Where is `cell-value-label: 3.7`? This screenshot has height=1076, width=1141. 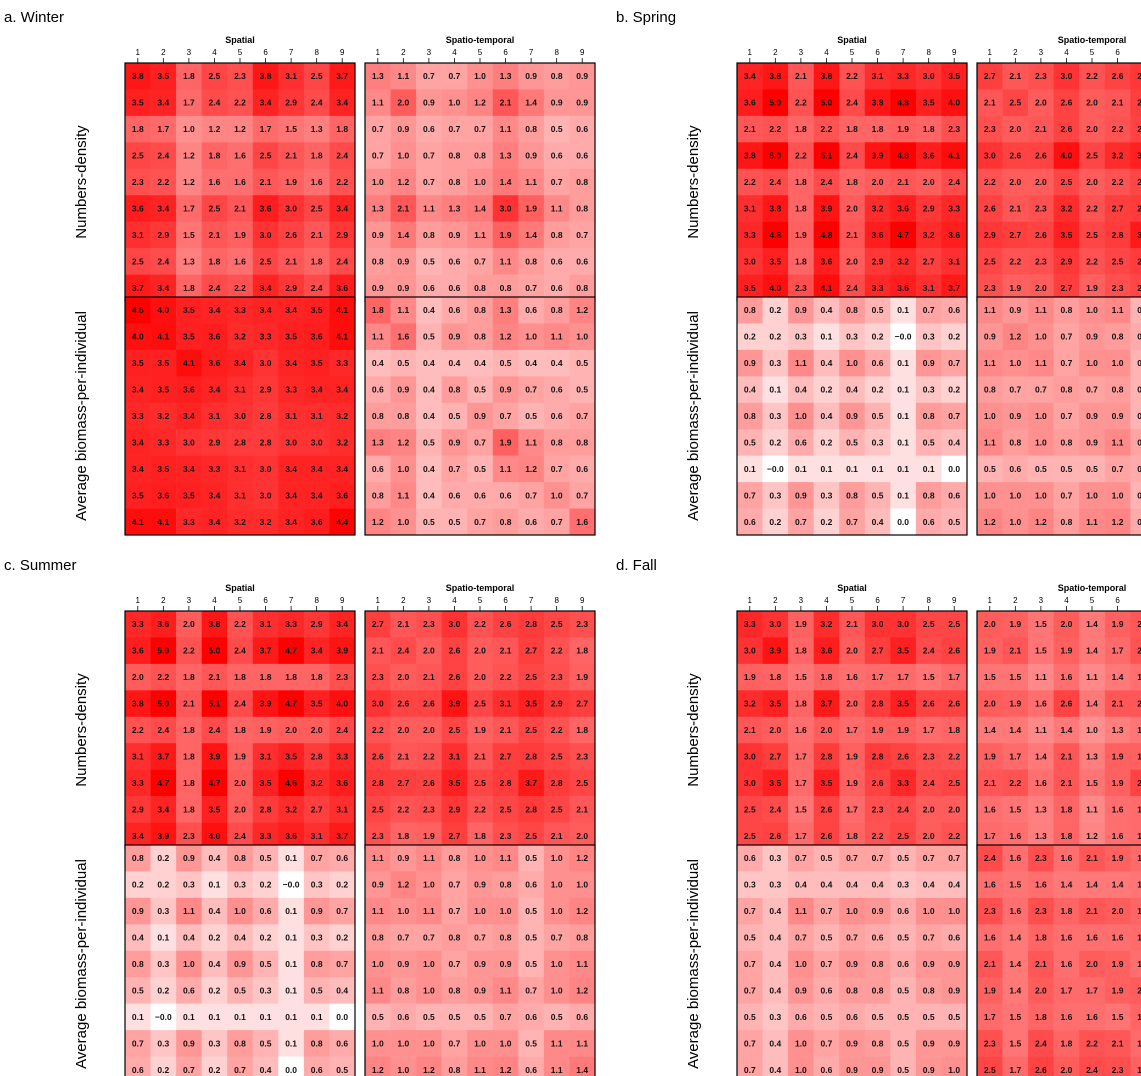 cell-value-label: 3.7 is located at coordinates (827, 704).